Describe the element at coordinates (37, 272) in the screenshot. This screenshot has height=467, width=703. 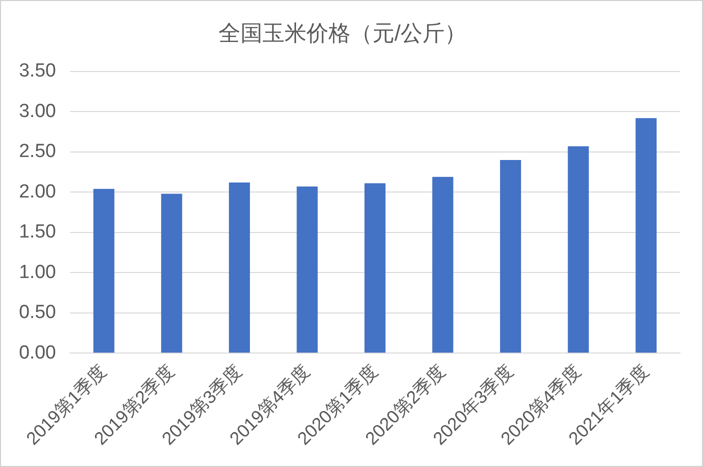
I see `y-tick-label: 1.00` at that location.